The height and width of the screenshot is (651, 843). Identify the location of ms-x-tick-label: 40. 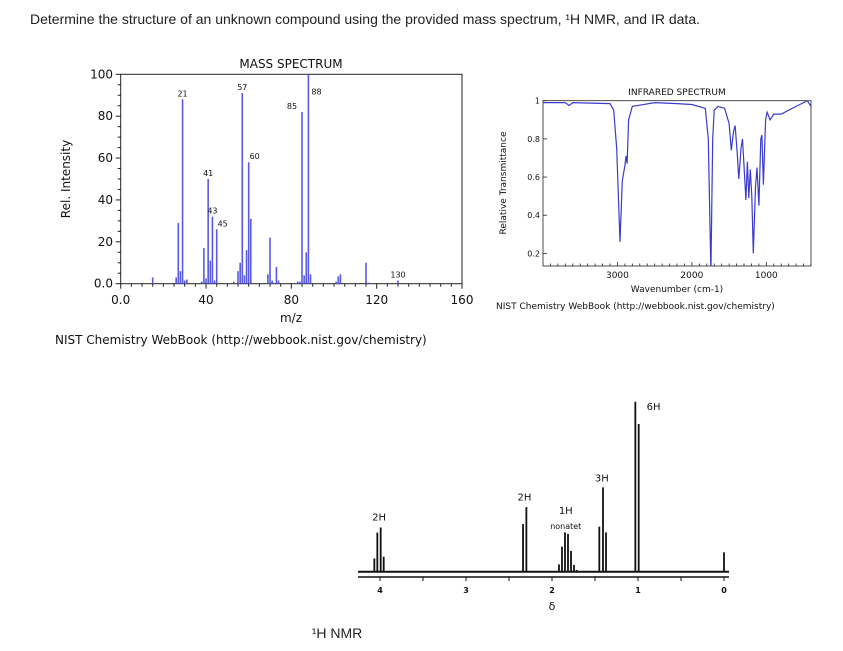
(205, 300).